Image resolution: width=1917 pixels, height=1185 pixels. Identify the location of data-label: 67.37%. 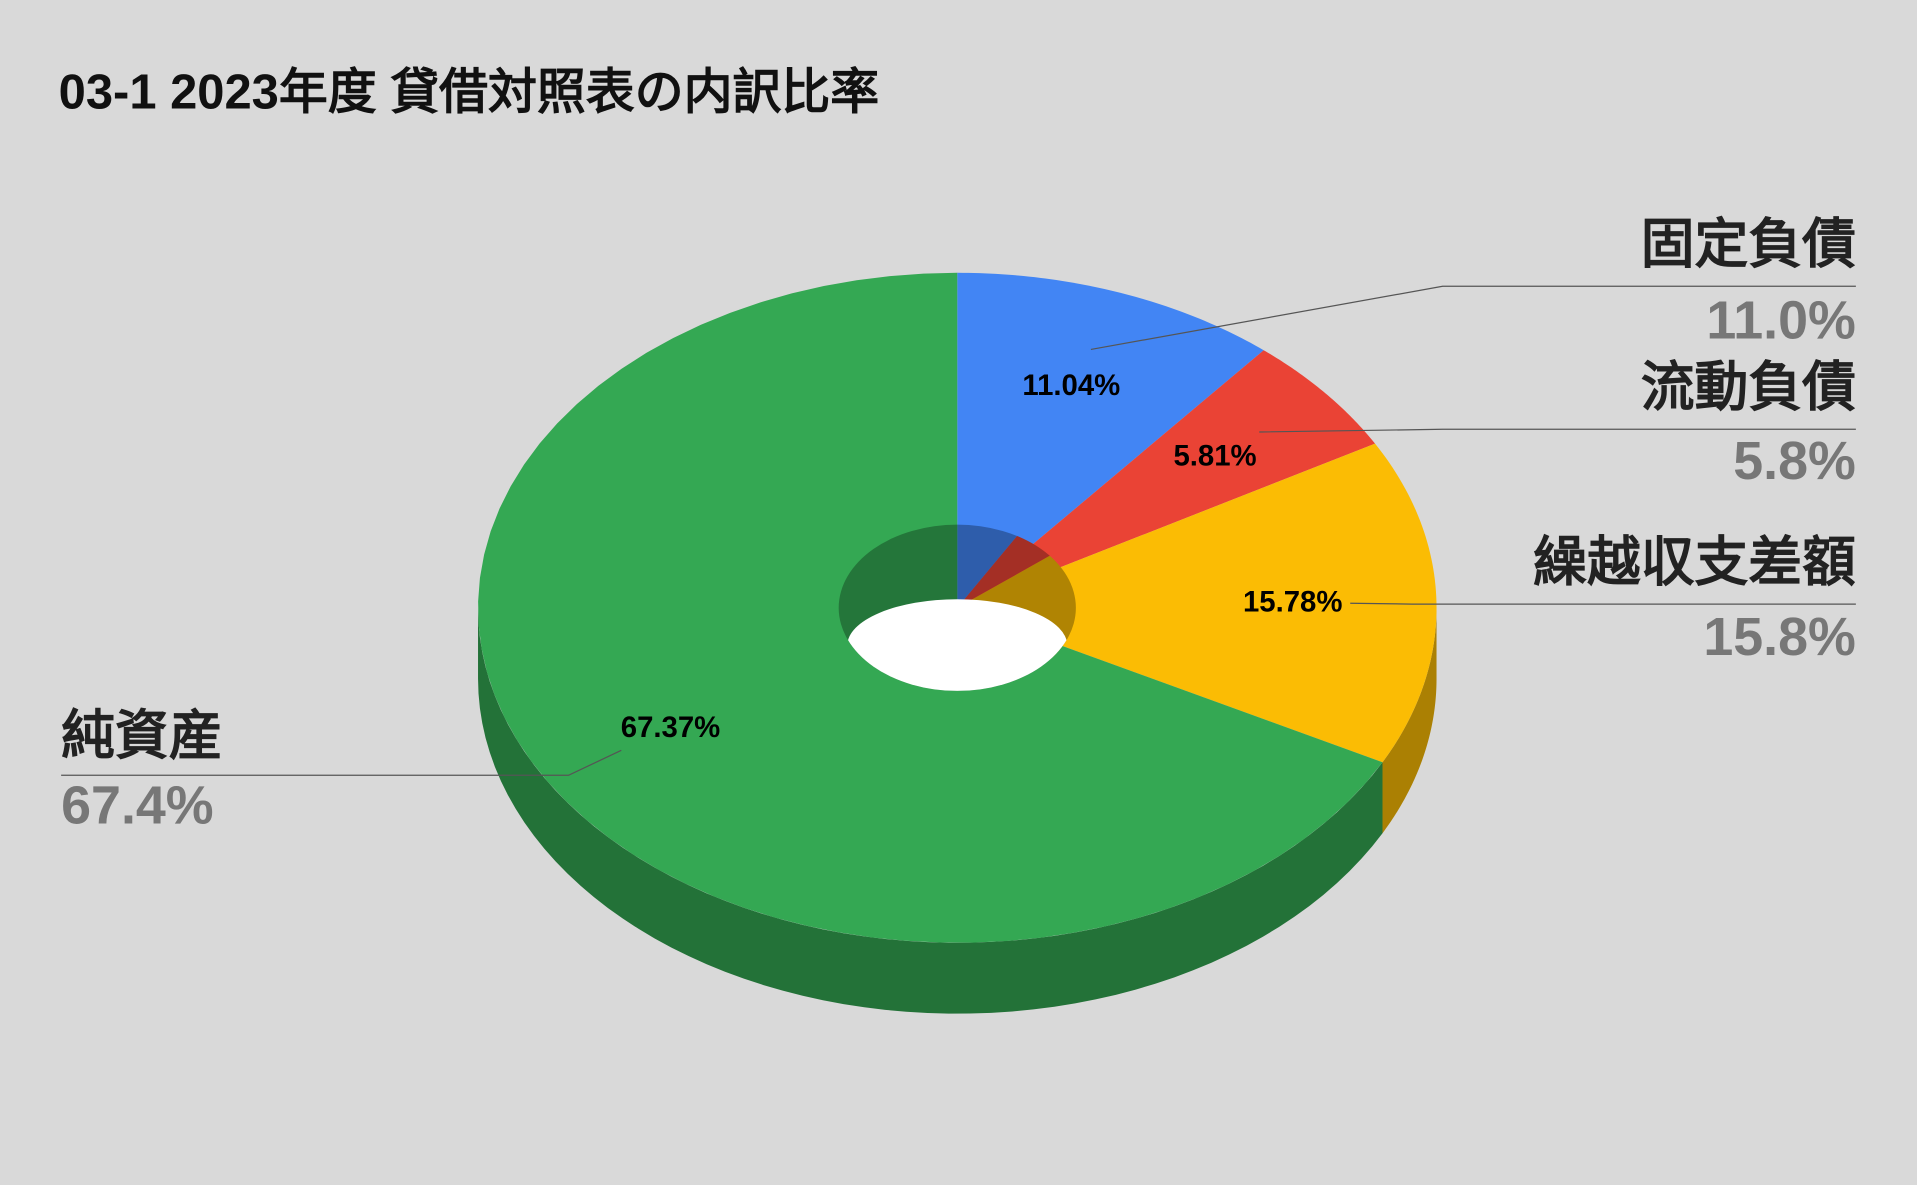
(670, 727).